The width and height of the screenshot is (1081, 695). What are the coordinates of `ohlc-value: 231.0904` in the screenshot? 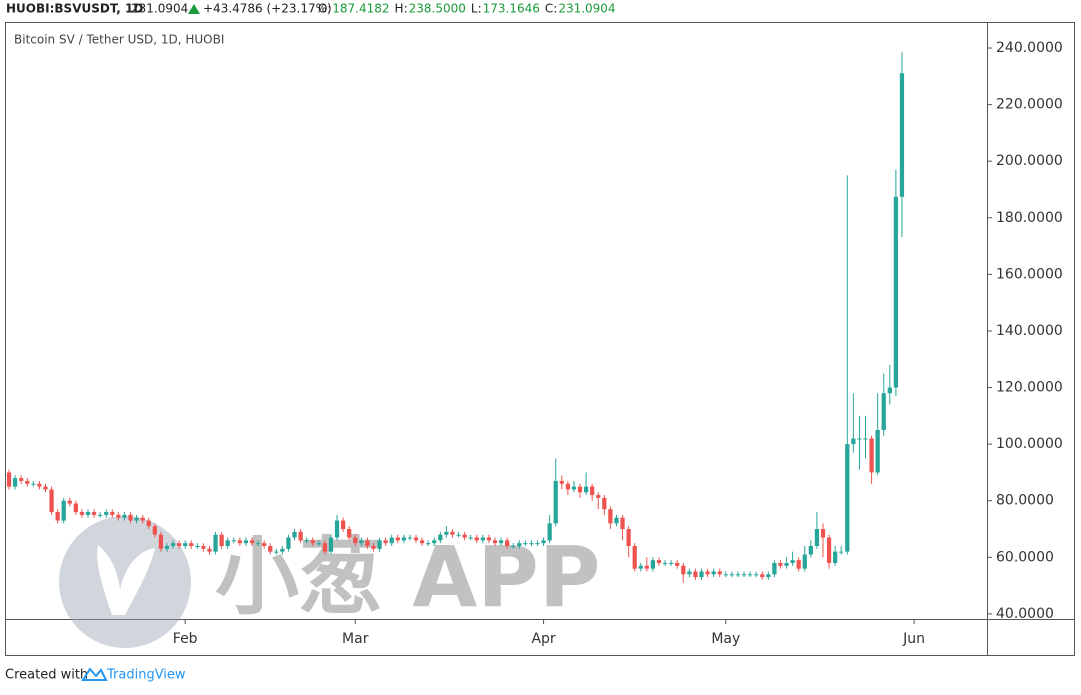 It's located at (586, 9).